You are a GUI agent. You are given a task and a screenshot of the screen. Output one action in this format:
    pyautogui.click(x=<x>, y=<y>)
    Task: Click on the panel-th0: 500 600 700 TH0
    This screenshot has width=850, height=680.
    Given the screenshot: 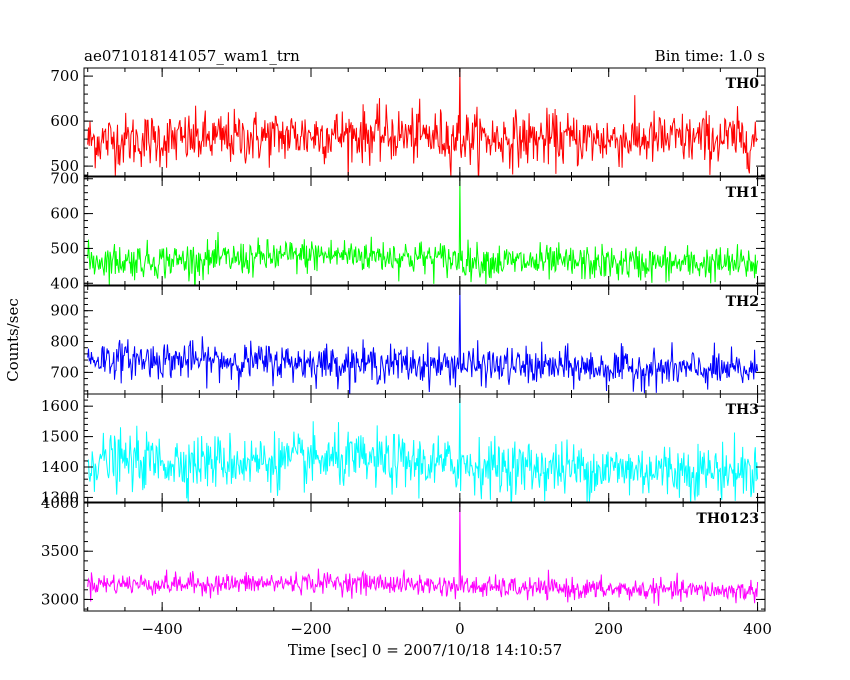 What is the action you would take?
    pyautogui.click(x=408, y=122)
    